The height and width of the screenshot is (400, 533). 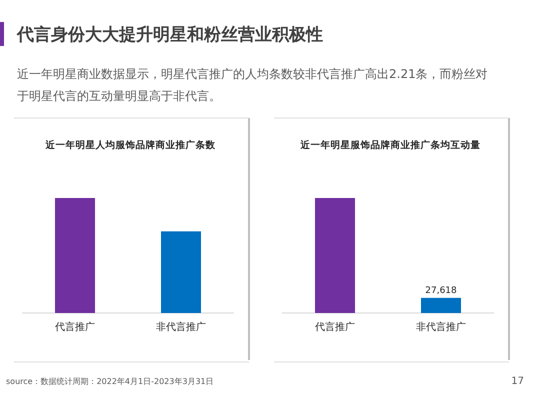 I want to click on chart-title: 近一年明星人均服饰品牌商业推广条数, so click(x=130, y=145).